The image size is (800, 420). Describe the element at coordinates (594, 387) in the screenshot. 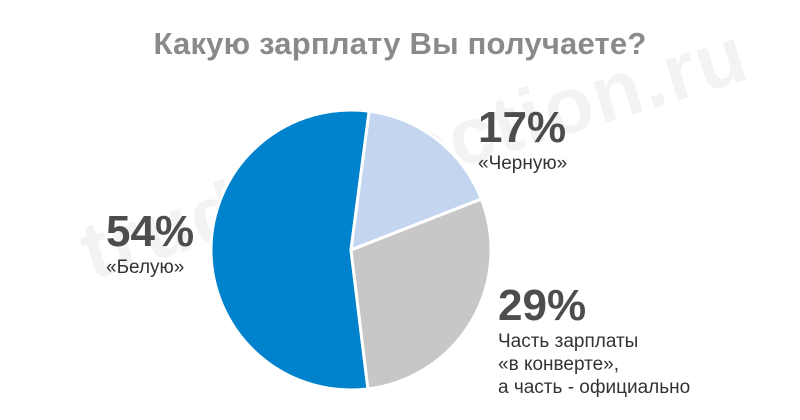

I see `slice-desc-line: а часть - официально` at that location.